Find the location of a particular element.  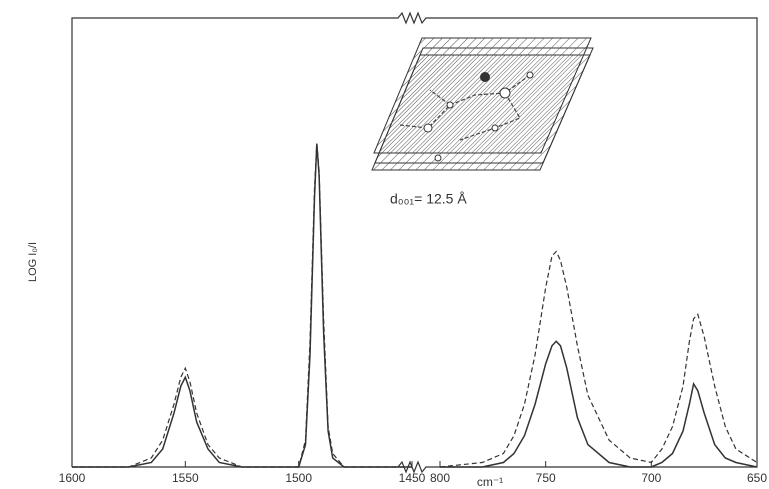

inset-diagram is located at coordinates (482, 104).